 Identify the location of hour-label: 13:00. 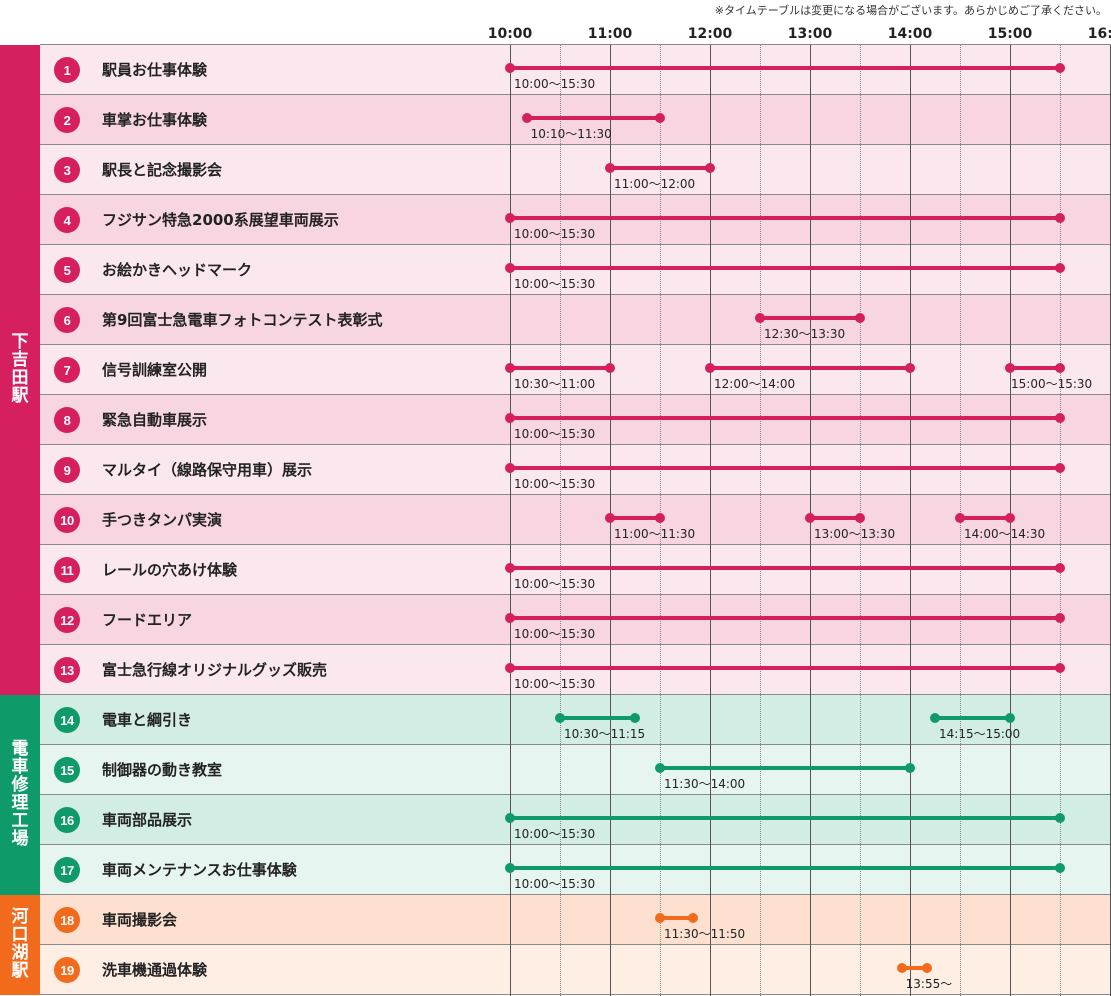
(810, 34).